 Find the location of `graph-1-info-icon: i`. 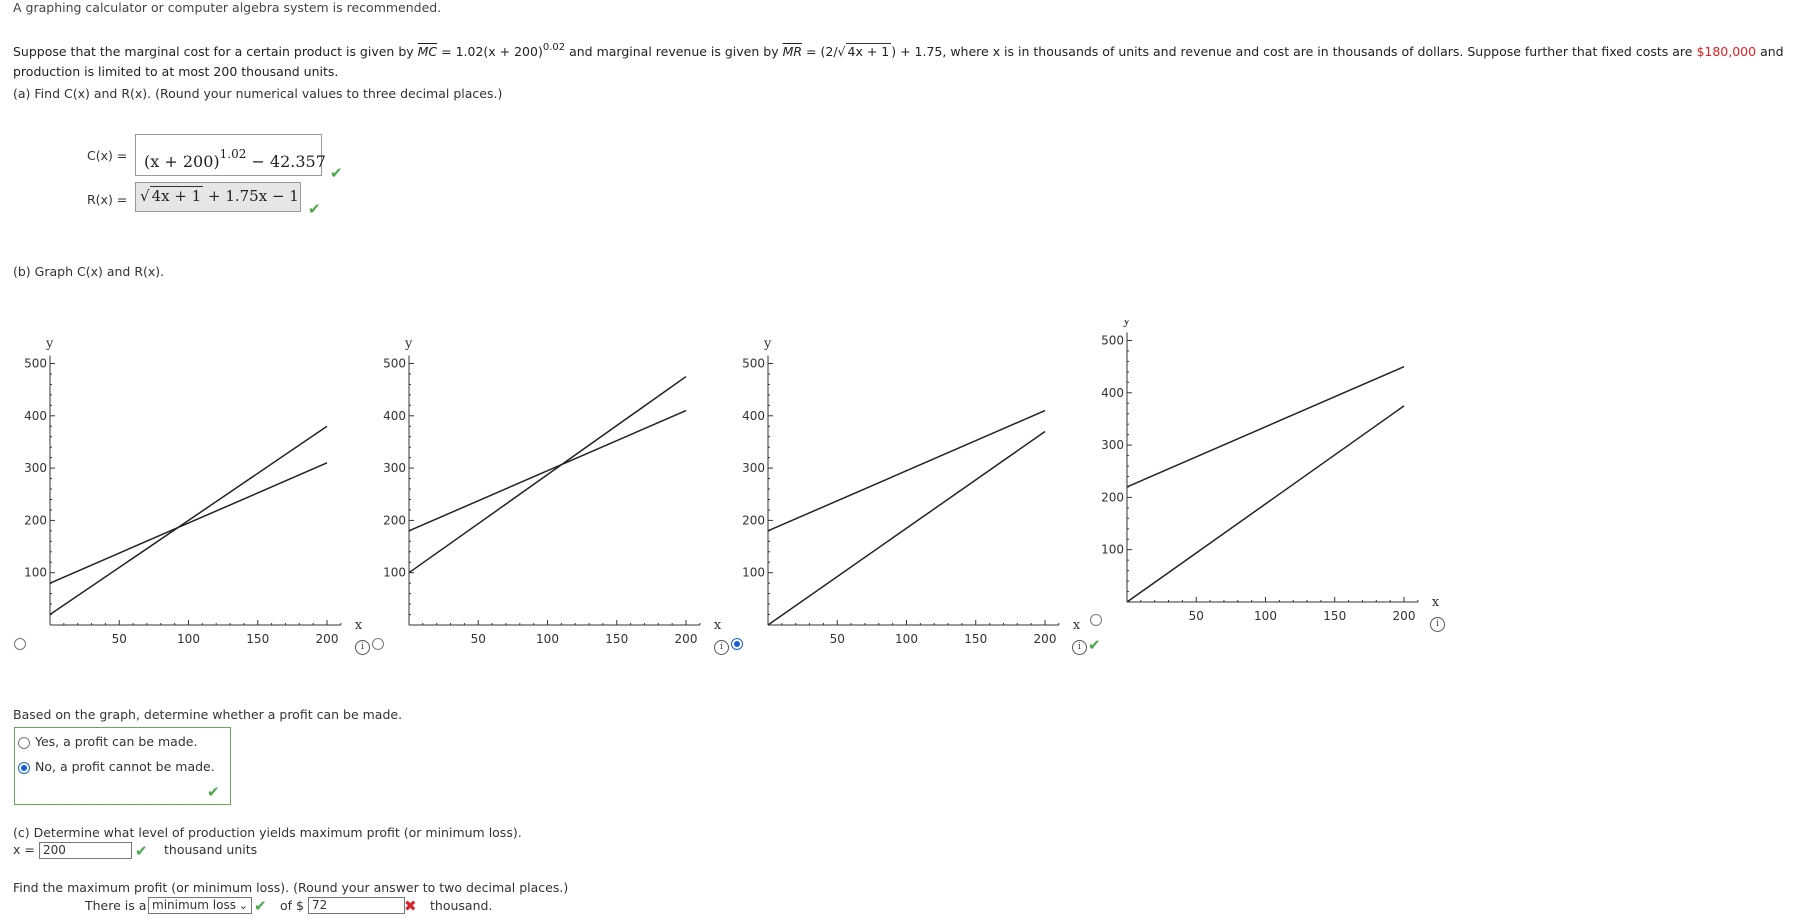

graph-1-info-icon: i is located at coordinates (362, 647).